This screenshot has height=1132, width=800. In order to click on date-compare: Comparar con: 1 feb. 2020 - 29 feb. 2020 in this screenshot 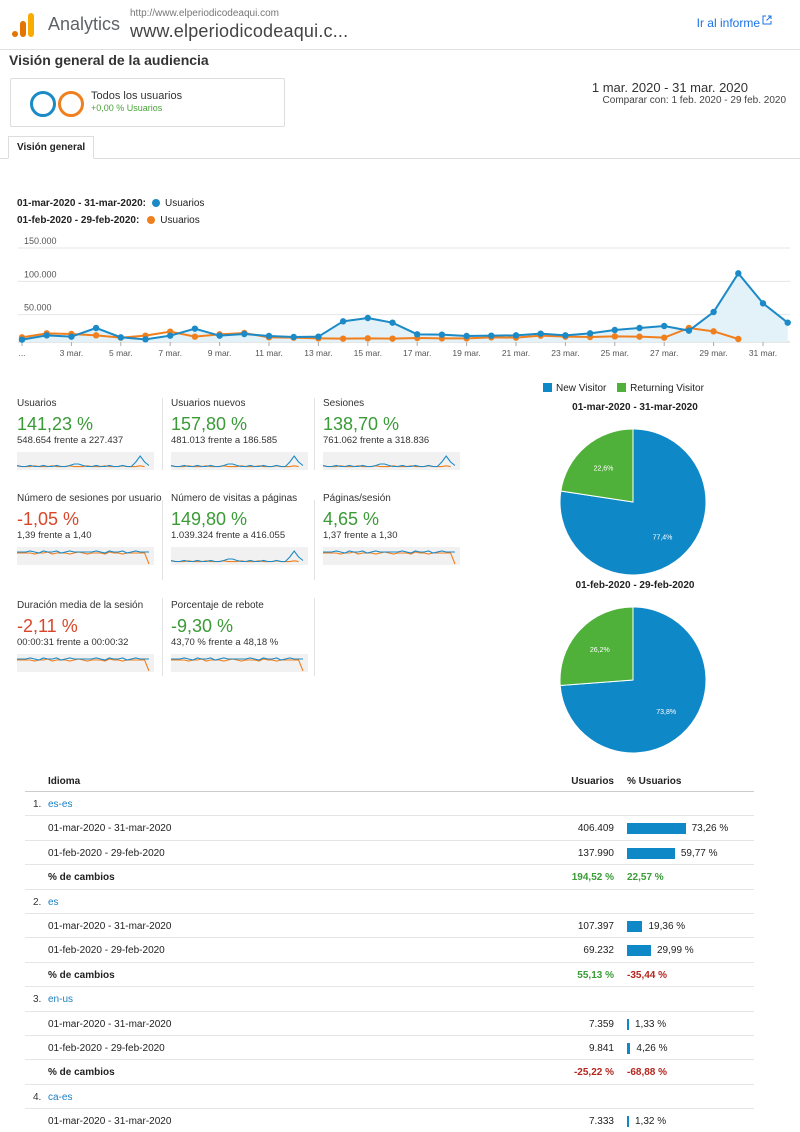, I will do `click(694, 100)`.